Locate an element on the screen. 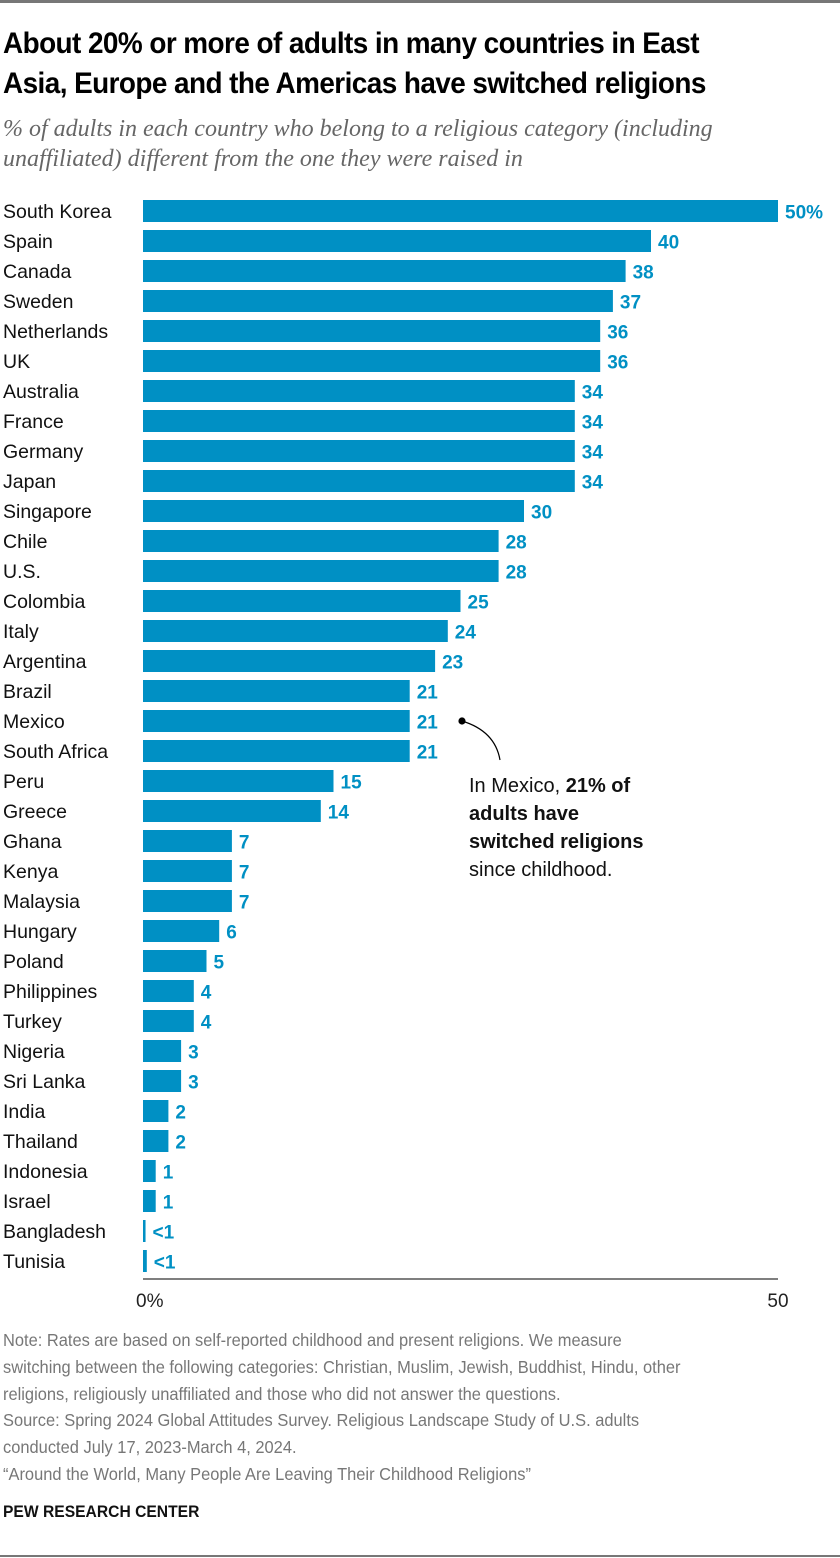 The height and width of the screenshot is (1558, 840). bar-row: South Korea 50% is located at coordinates (413, 212).